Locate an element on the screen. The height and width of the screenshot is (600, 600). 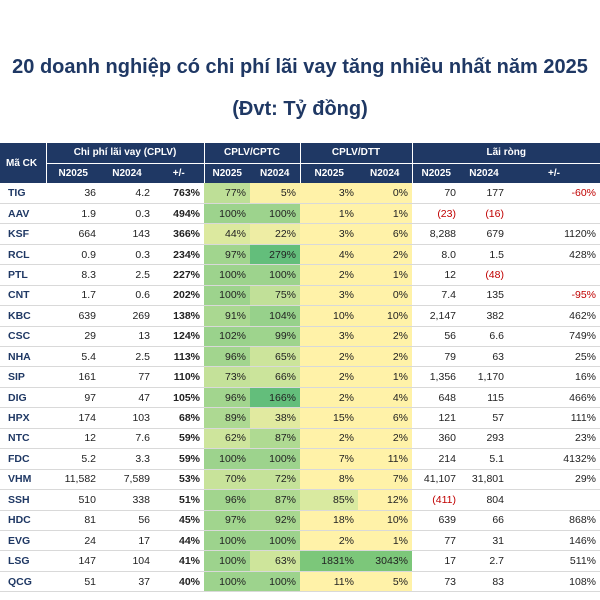
cell-f24: 38% is located at coordinates (275, 418).